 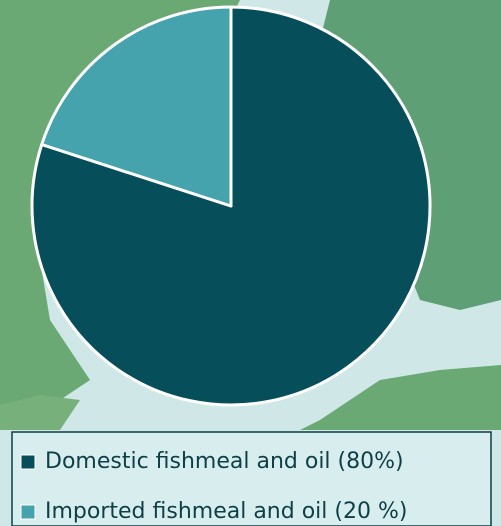 I want to click on legend-label: Imported fishmeal and oil (20 %), so click(x=226, y=511).